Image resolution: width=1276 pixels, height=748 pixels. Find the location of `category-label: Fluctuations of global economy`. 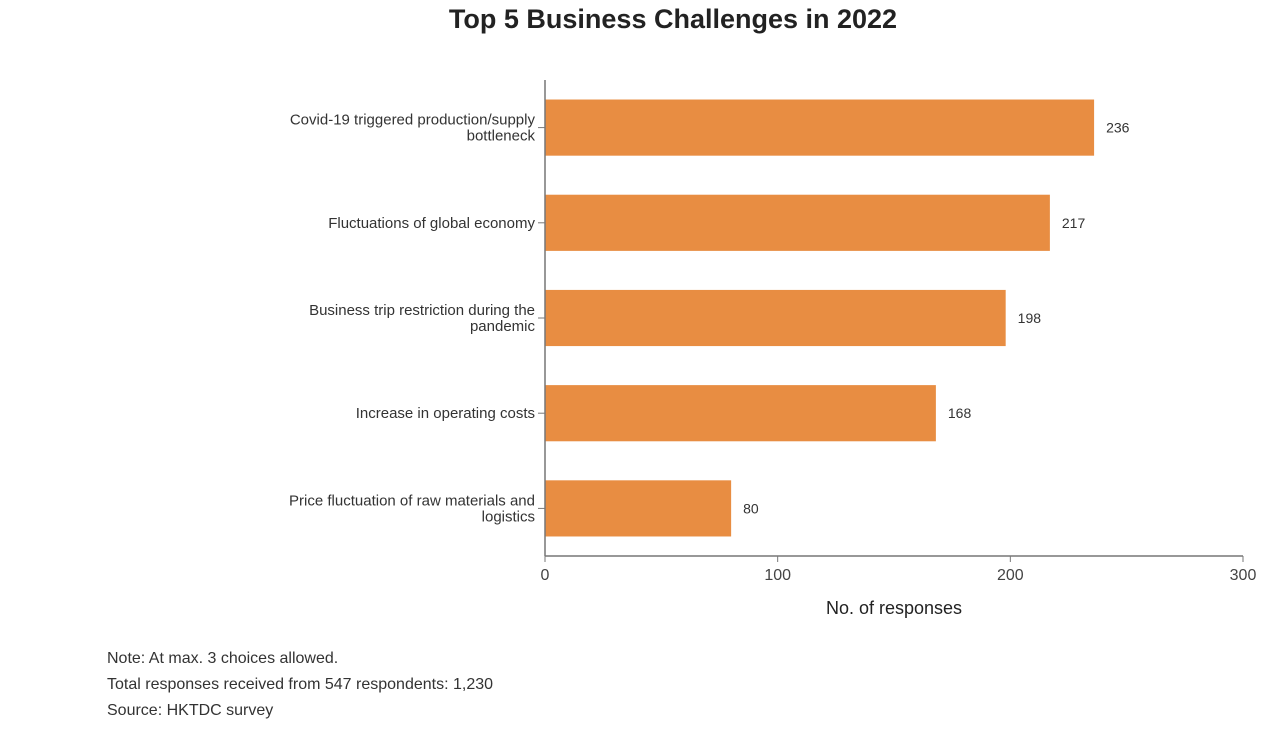

category-label: Fluctuations of global economy is located at coordinates (431, 223).